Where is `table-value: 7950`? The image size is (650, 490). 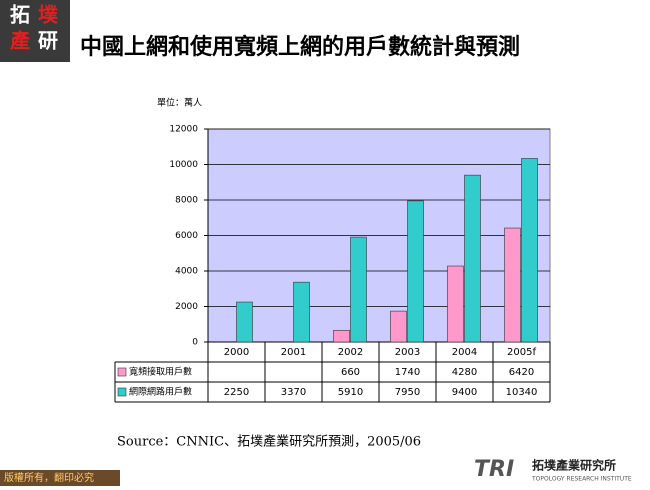
table-value: 7950 is located at coordinates (407, 392).